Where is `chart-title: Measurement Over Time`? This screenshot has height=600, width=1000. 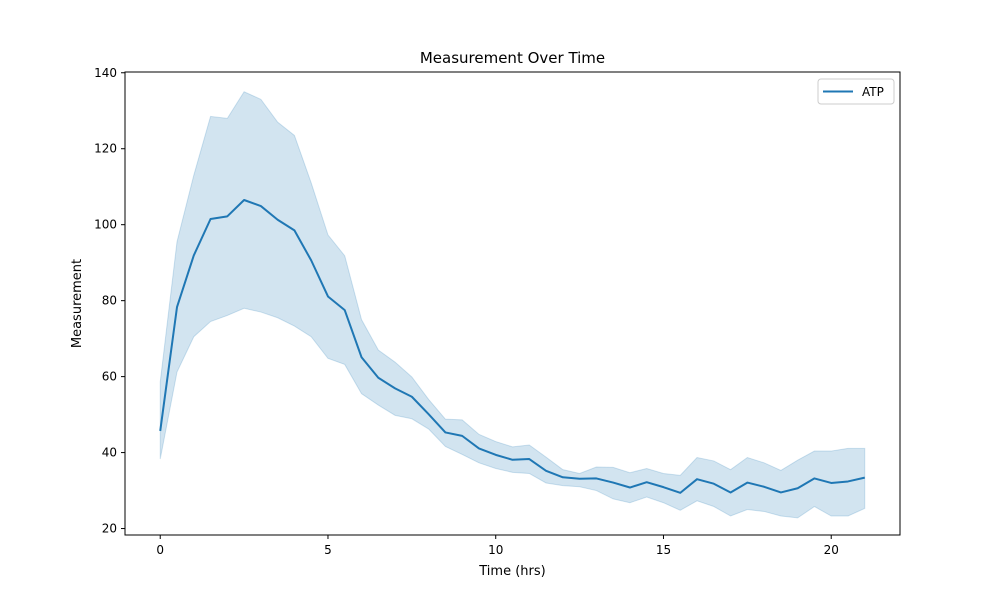 chart-title: Measurement Over Time is located at coordinates (512, 58).